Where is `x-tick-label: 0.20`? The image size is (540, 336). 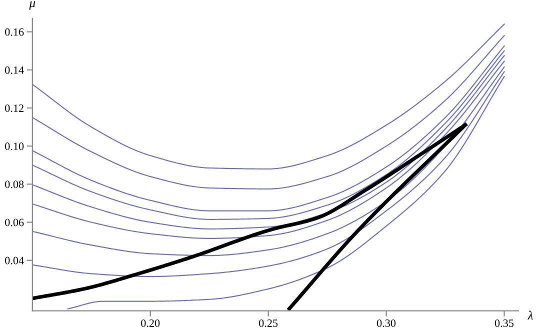
x-tick-label: 0.20 is located at coordinates (150, 323).